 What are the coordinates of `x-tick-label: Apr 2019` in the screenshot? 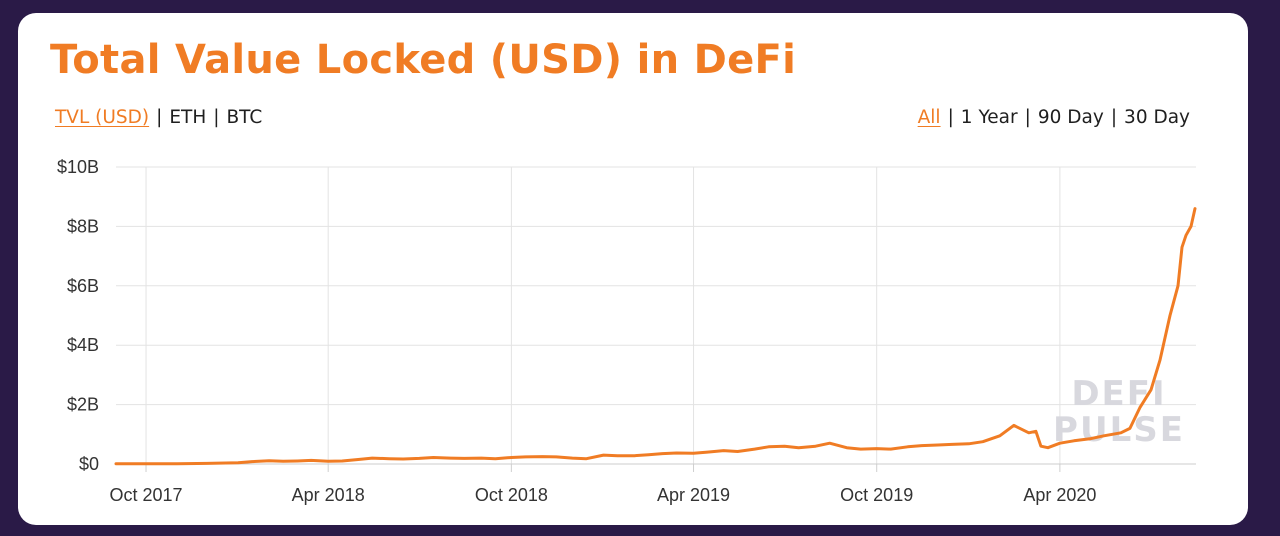 It's located at (693, 495).